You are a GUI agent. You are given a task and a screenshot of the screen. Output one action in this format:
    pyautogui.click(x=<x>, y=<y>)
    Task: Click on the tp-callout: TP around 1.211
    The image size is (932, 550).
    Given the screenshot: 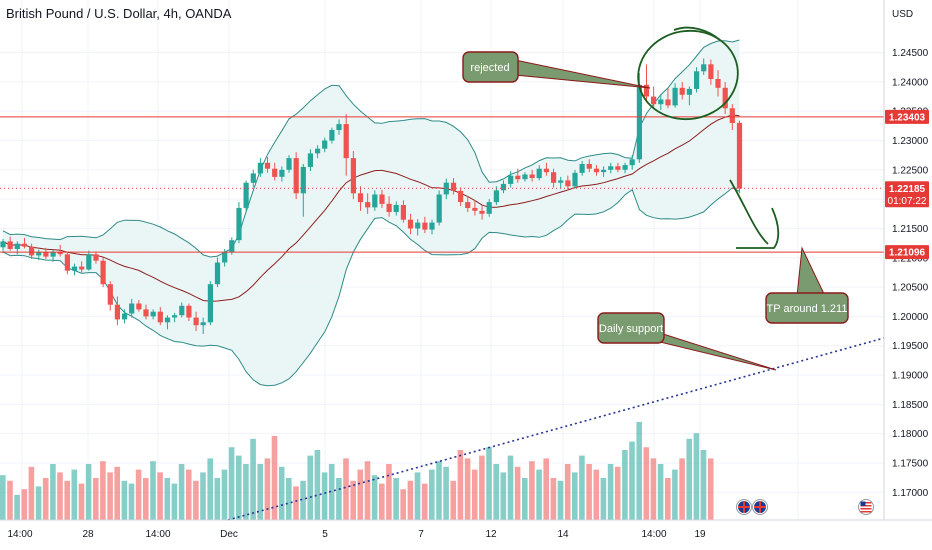 What is the action you would take?
    pyautogui.click(x=807, y=285)
    